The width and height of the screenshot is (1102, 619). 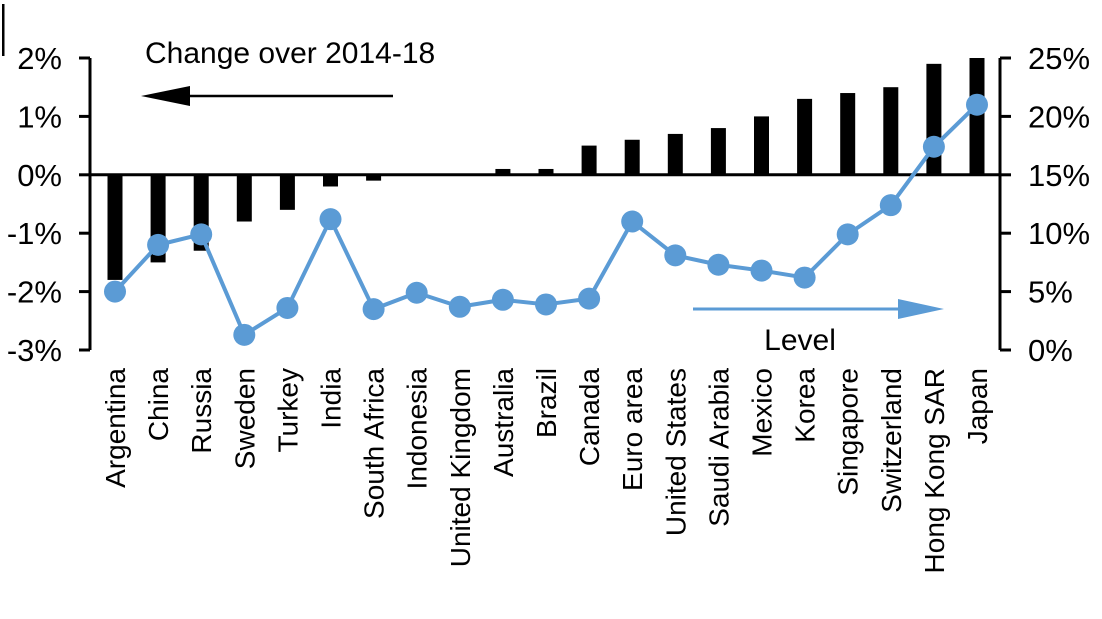 I want to click on level-marker-united-states, so click(x=675, y=255).